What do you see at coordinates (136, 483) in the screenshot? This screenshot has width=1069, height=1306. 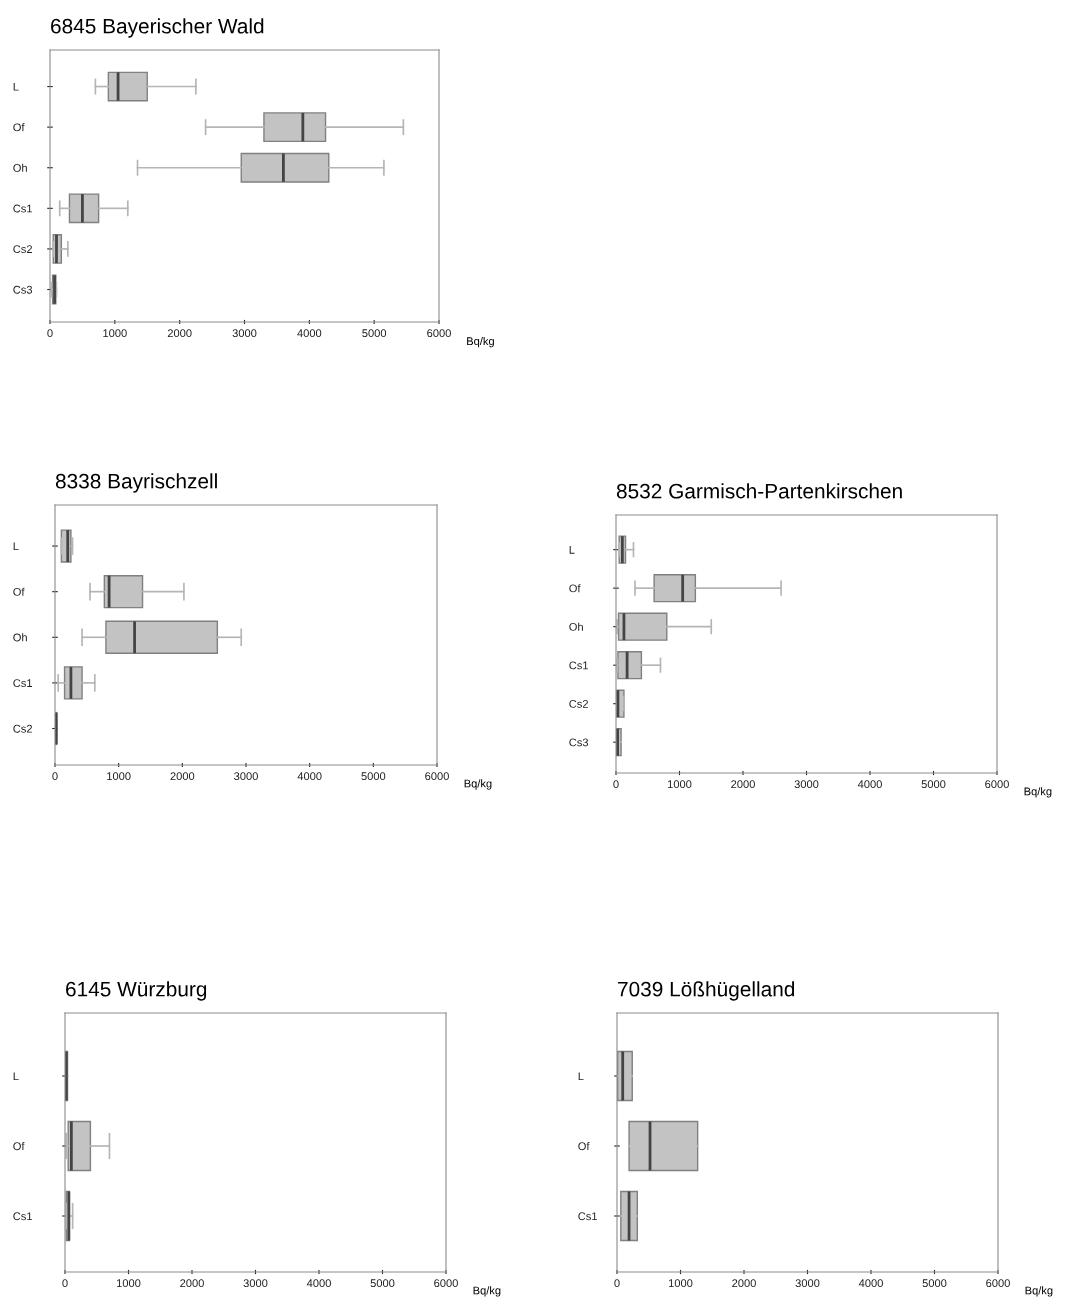 I see `chart-title: 8338 Bayrischzell` at bounding box center [136, 483].